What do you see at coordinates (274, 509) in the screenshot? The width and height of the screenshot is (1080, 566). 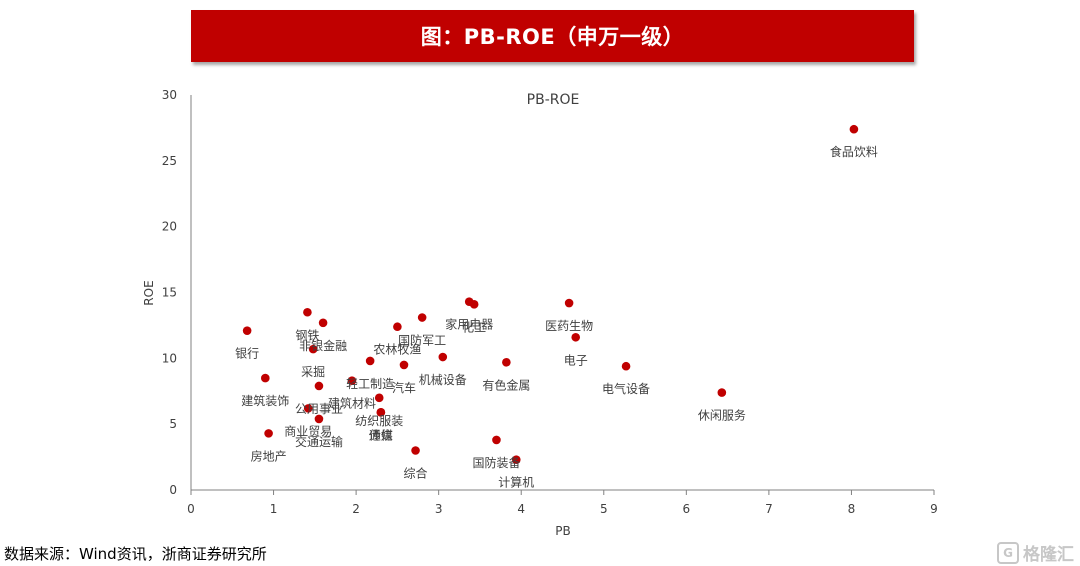 I see `x-tick-label: 1` at bounding box center [274, 509].